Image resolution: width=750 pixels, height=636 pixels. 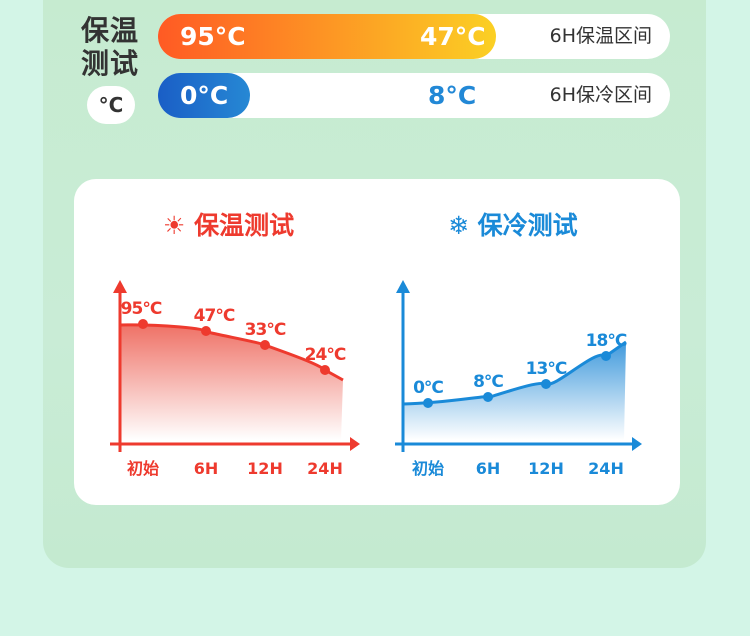 I want to click on side-title: 保温测试, so click(x=109, y=47).